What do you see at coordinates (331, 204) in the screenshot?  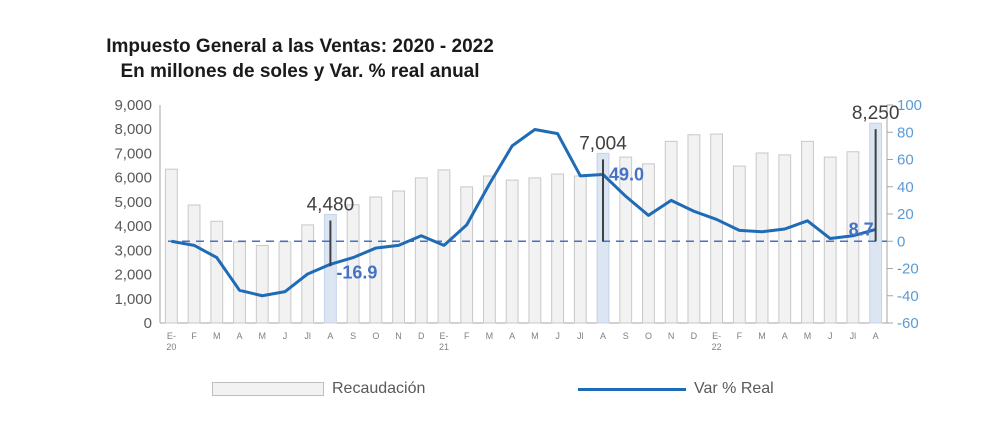 I see `annotation-bar-value: 4,480` at bounding box center [331, 204].